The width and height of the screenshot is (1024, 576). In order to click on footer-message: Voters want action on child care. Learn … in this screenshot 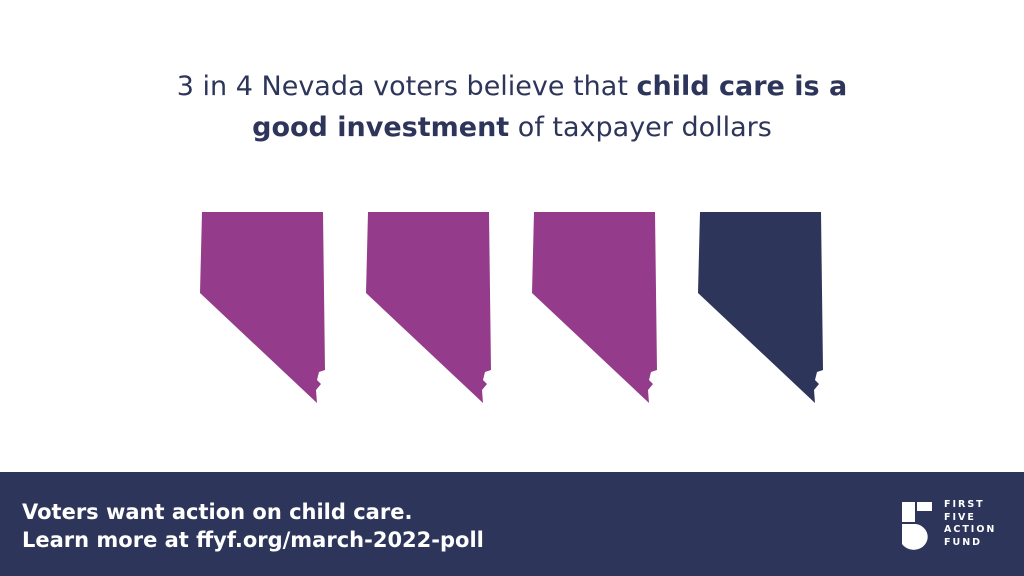, I will do `click(253, 526)`.